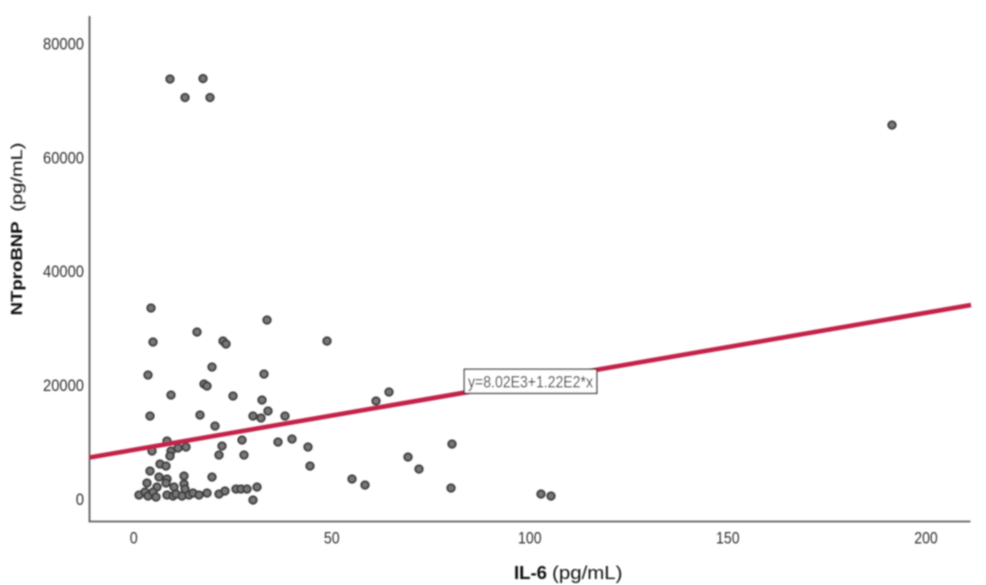 The height and width of the screenshot is (585, 986). Describe the element at coordinates (530, 572) in the screenshot. I see `svg-text: IL-6` at that location.